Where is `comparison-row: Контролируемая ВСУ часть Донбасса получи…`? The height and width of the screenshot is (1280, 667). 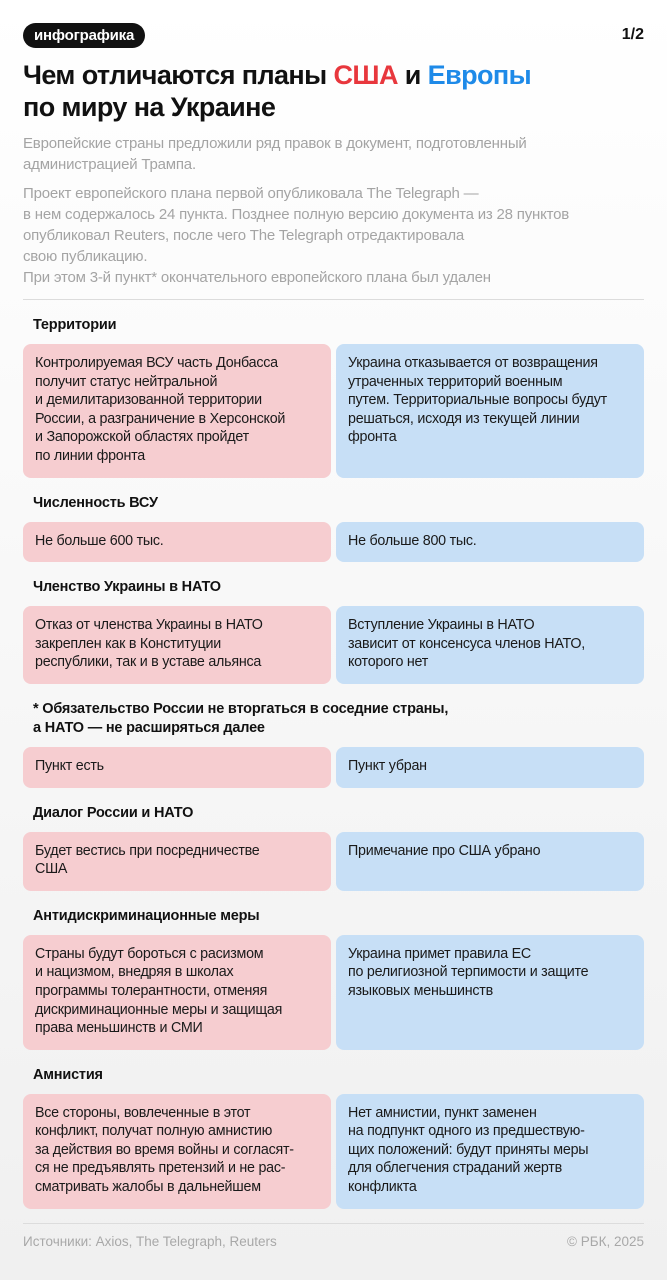 comparison-row: Контролируемая ВСУ часть Донбасса получи… is located at coordinates (333, 411).